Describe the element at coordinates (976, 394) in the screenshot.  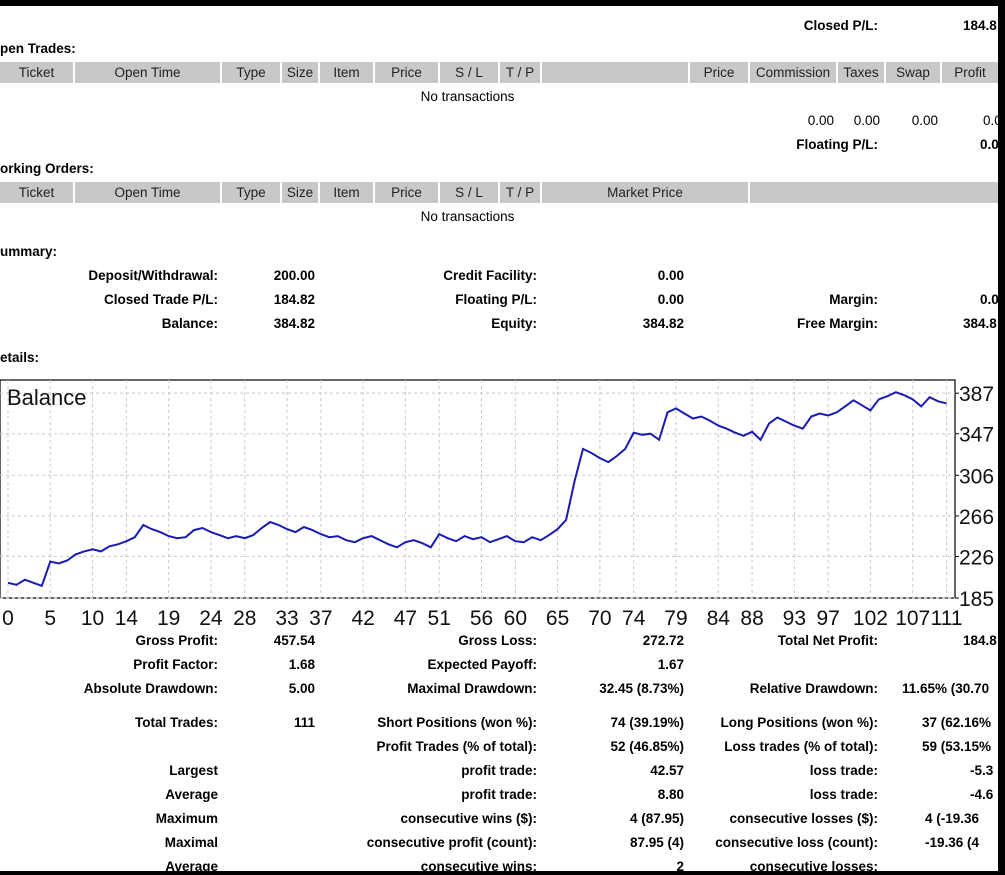
I see `y-tick-label: 387` at that location.